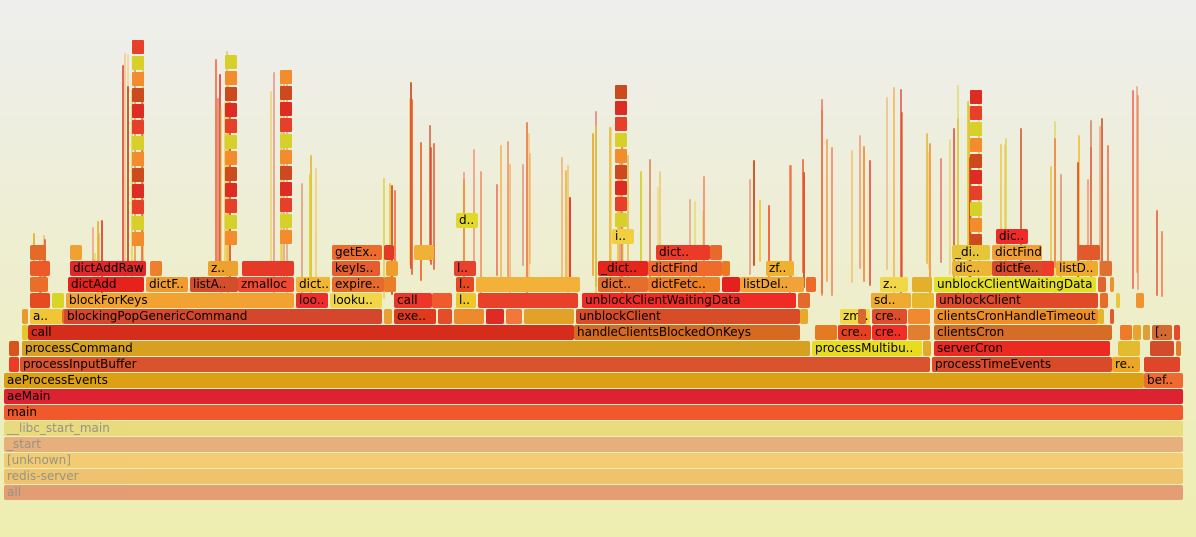 The height and width of the screenshot is (537, 1196). What do you see at coordinates (467, 220) in the screenshot?
I see `flame-frame: d..` at bounding box center [467, 220].